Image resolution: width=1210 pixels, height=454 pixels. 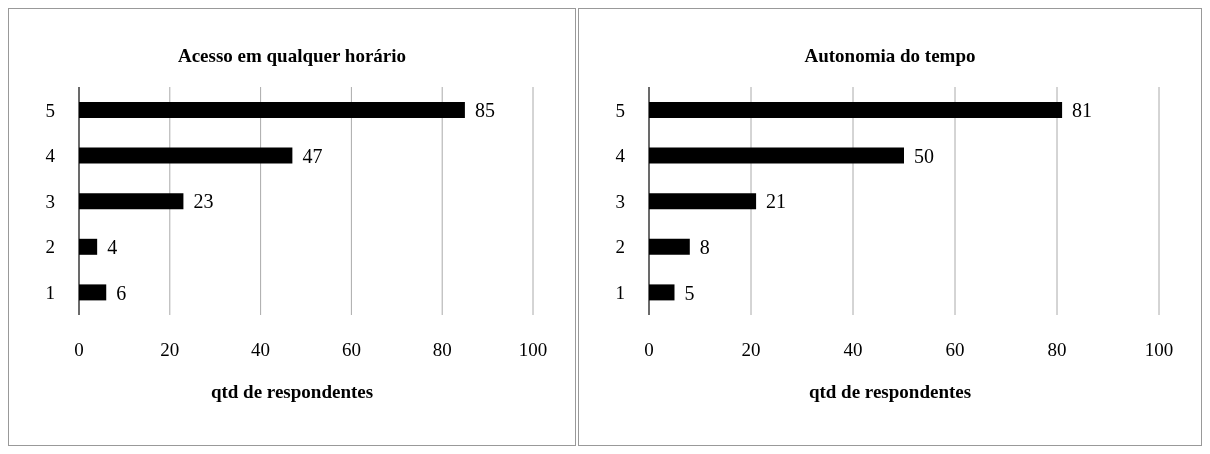 I want to click on data-label: 81, so click(x=1082, y=110).